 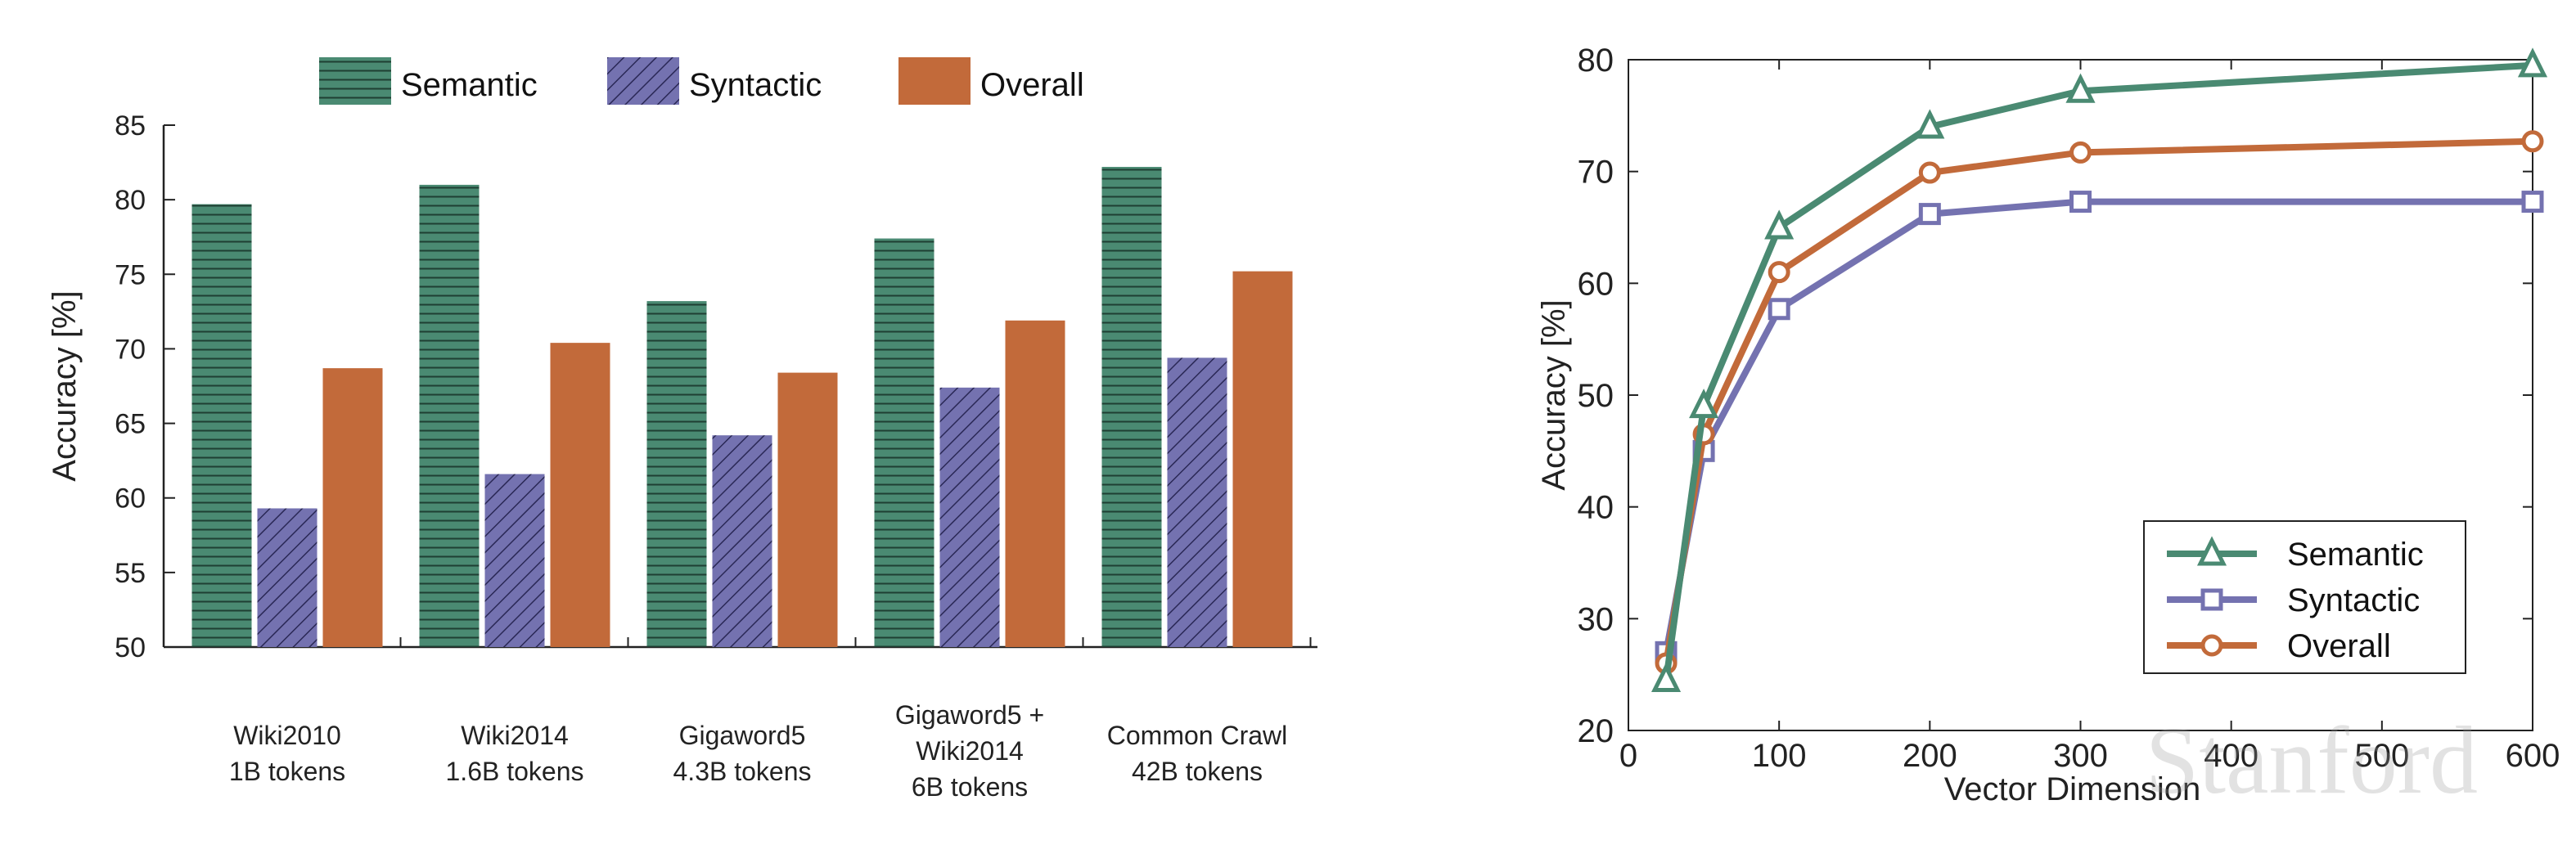 What do you see at coordinates (2231, 756) in the screenshot?
I see `line-x-tick-label: 400` at bounding box center [2231, 756].